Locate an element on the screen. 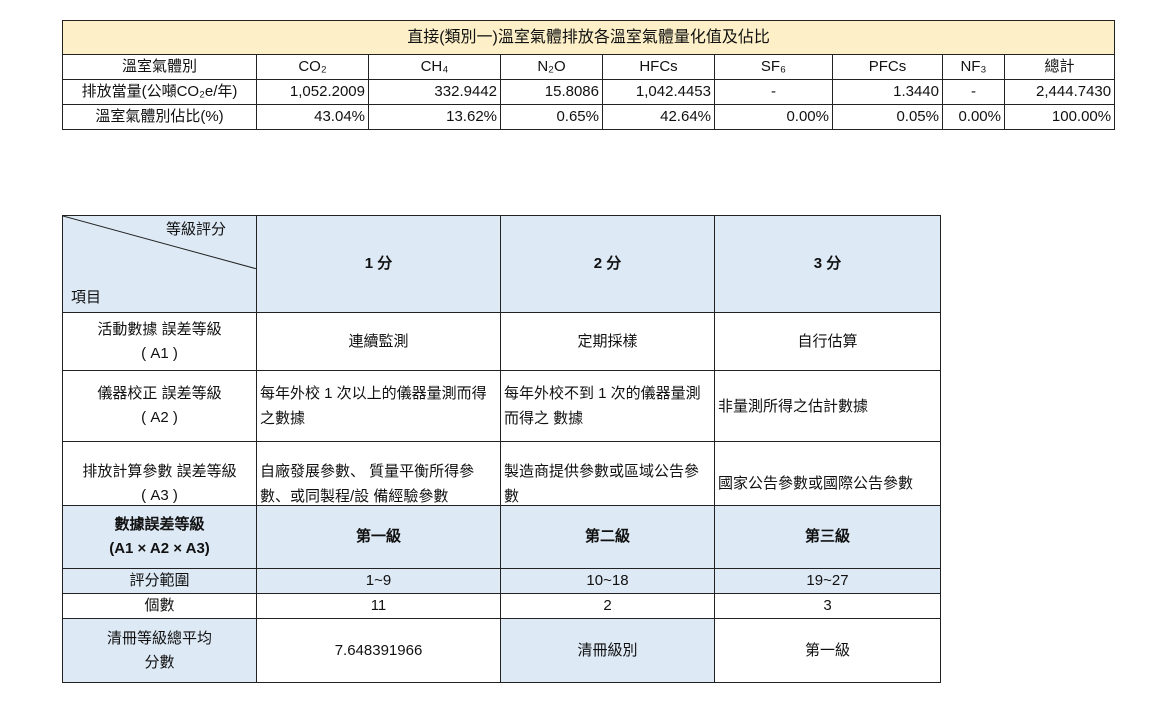 The image size is (1160, 728). row-label: 評分範圍 is located at coordinates (159, 581).